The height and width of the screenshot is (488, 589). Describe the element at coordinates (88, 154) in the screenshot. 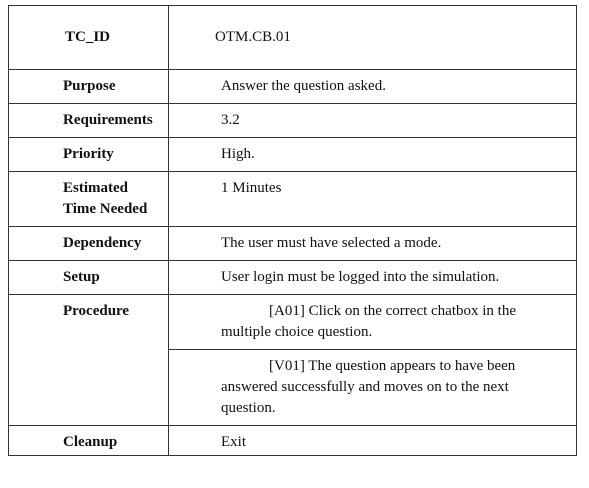

I see `priority-label: Priority` at that location.